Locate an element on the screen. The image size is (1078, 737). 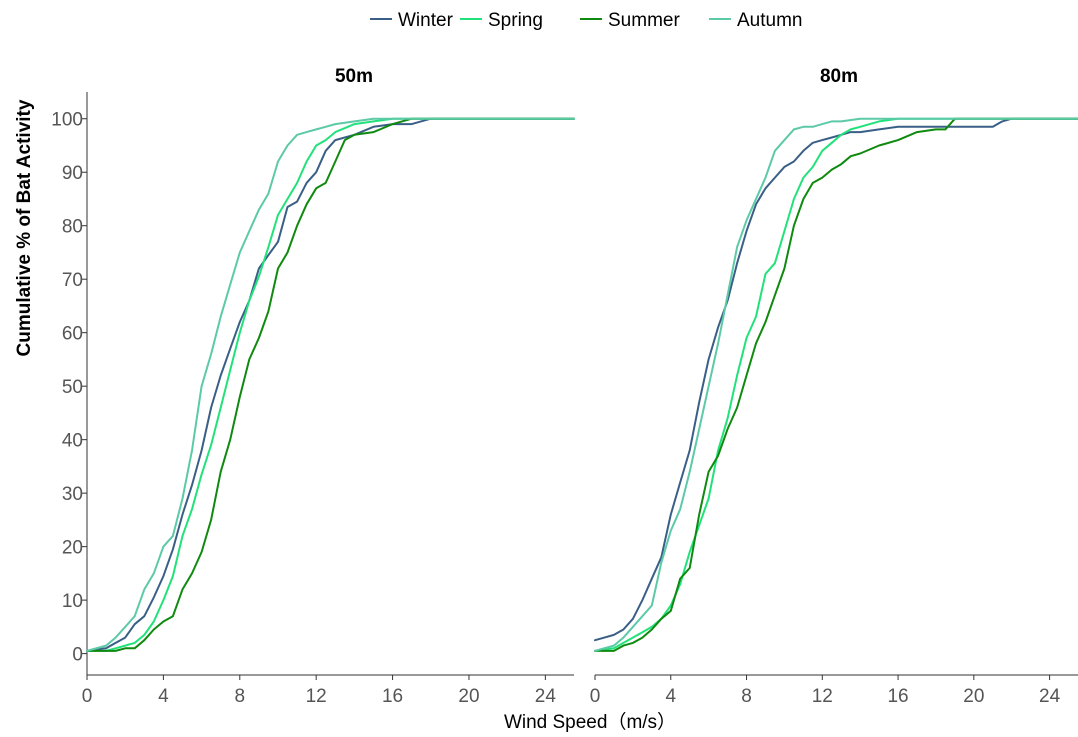
x-axis-ticks-50m: 0 4 8 12 16 20 24 is located at coordinates (319, 691).